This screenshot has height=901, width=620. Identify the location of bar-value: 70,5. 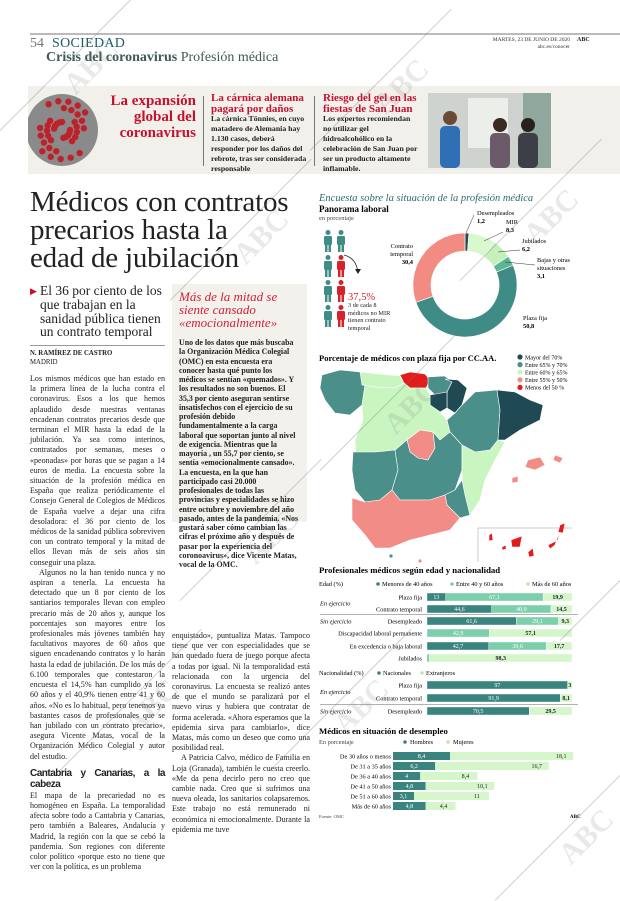
(478, 712).